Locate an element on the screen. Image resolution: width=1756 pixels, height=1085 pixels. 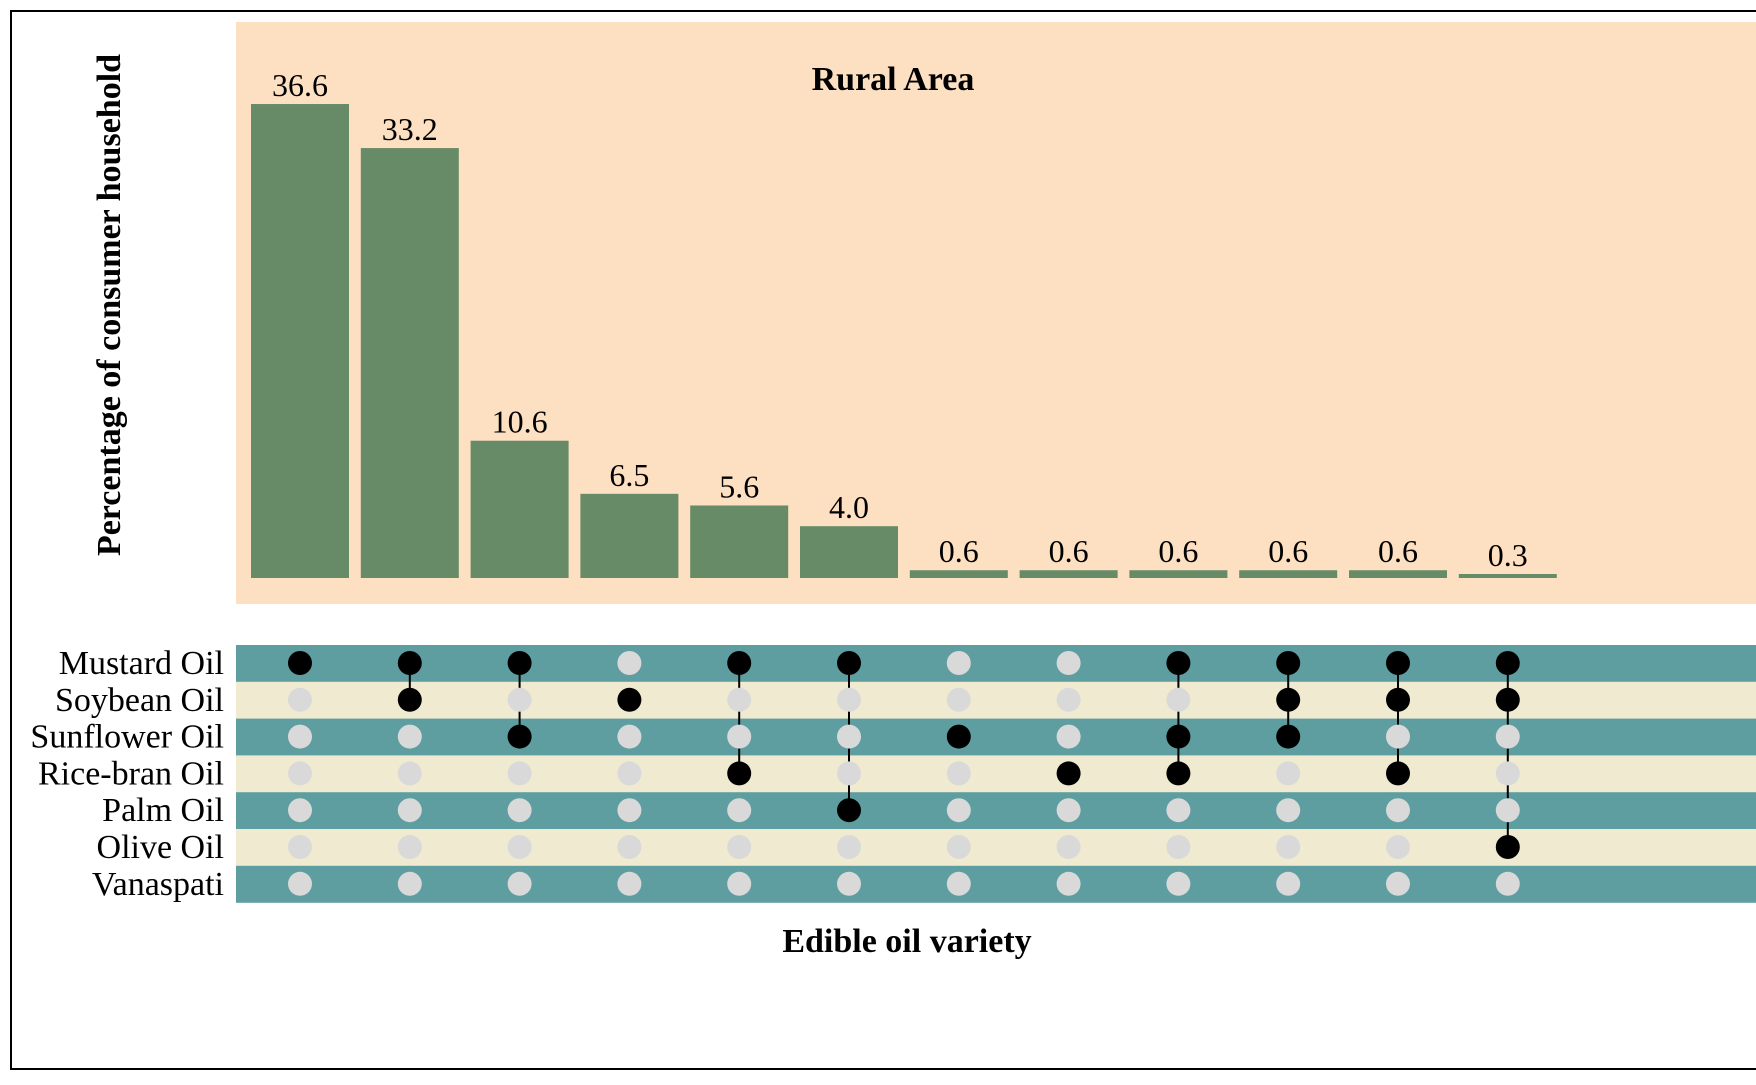
set-label: Palm Oil is located at coordinates (163, 810).